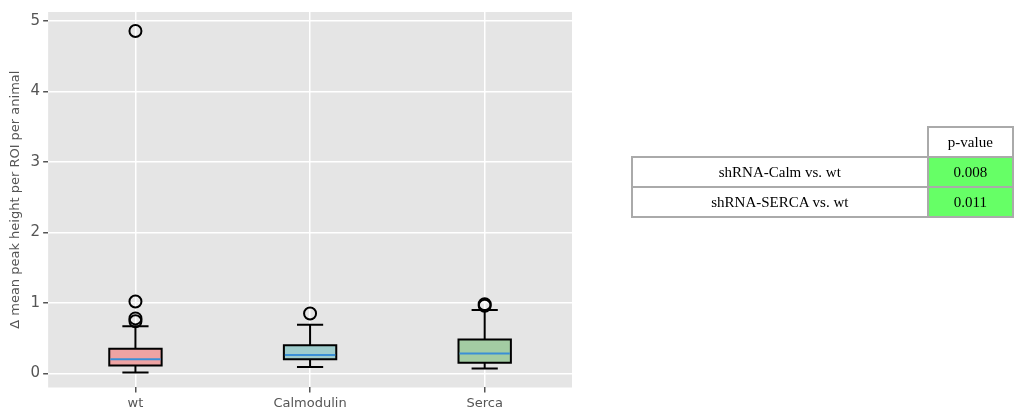  I want to click on data-label: 0.011, so click(970, 202).